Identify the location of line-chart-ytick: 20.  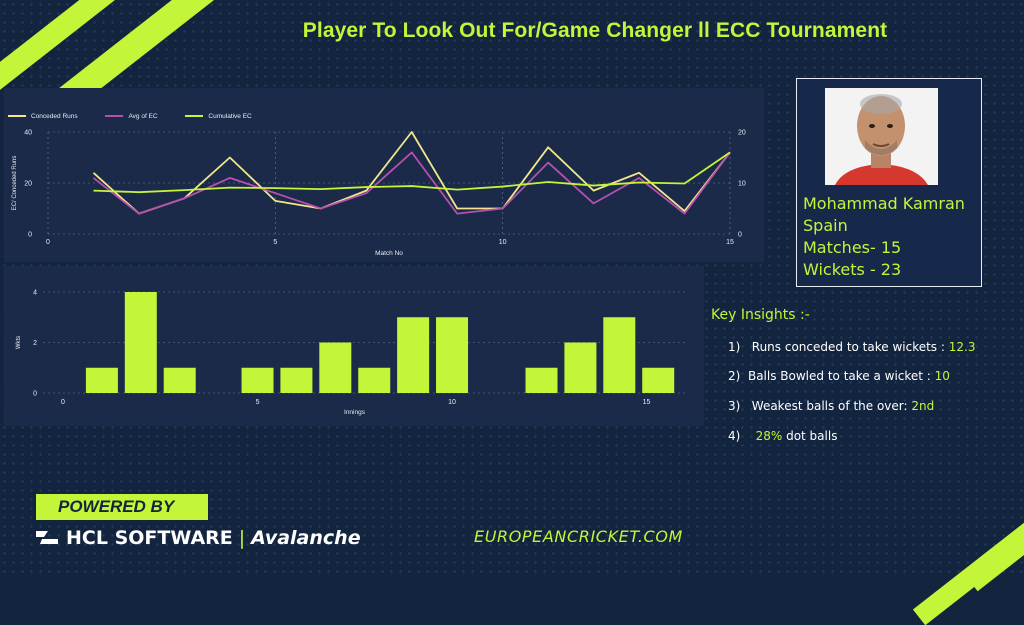
(28, 184).